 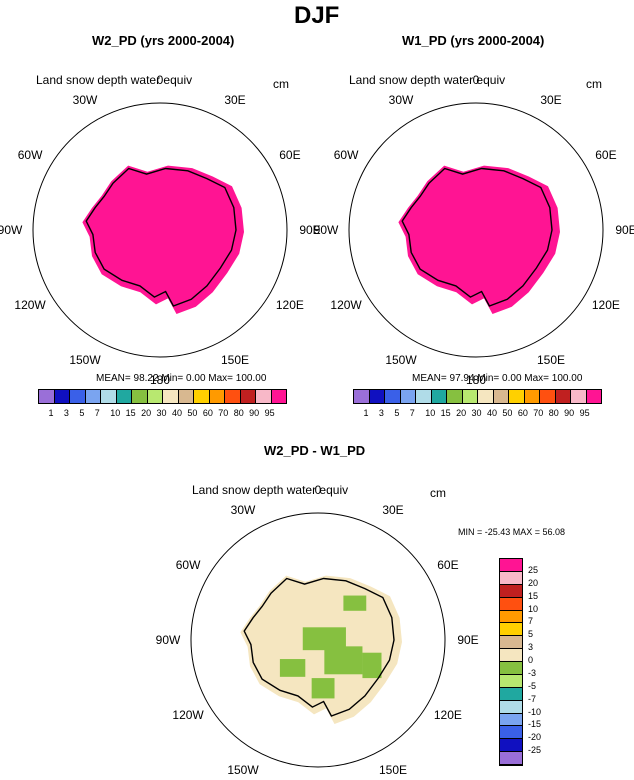 What do you see at coordinates (448, 715) in the screenshot?
I see `panel3-lon-label: 120E` at bounding box center [448, 715].